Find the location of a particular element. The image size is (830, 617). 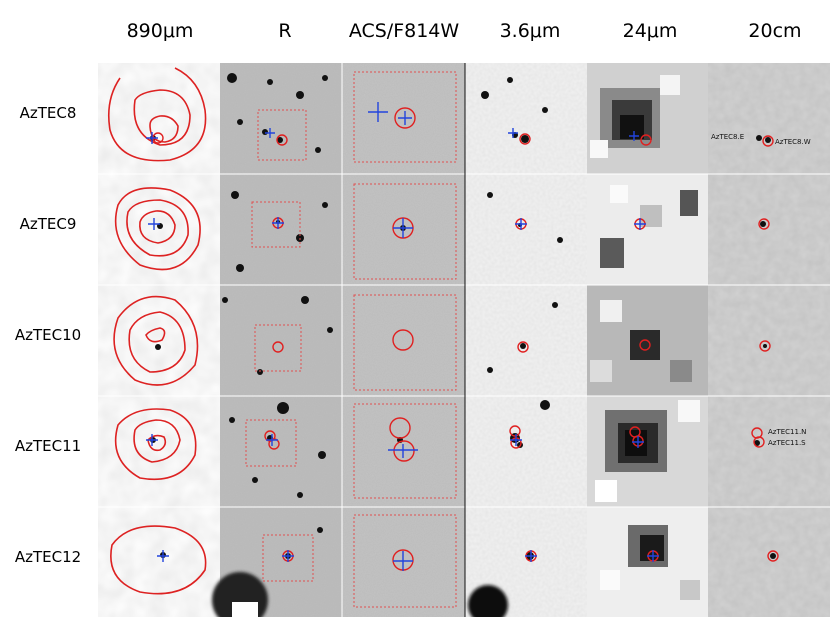

column-header-3-6um: 3.6μm is located at coordinates (530, 31).